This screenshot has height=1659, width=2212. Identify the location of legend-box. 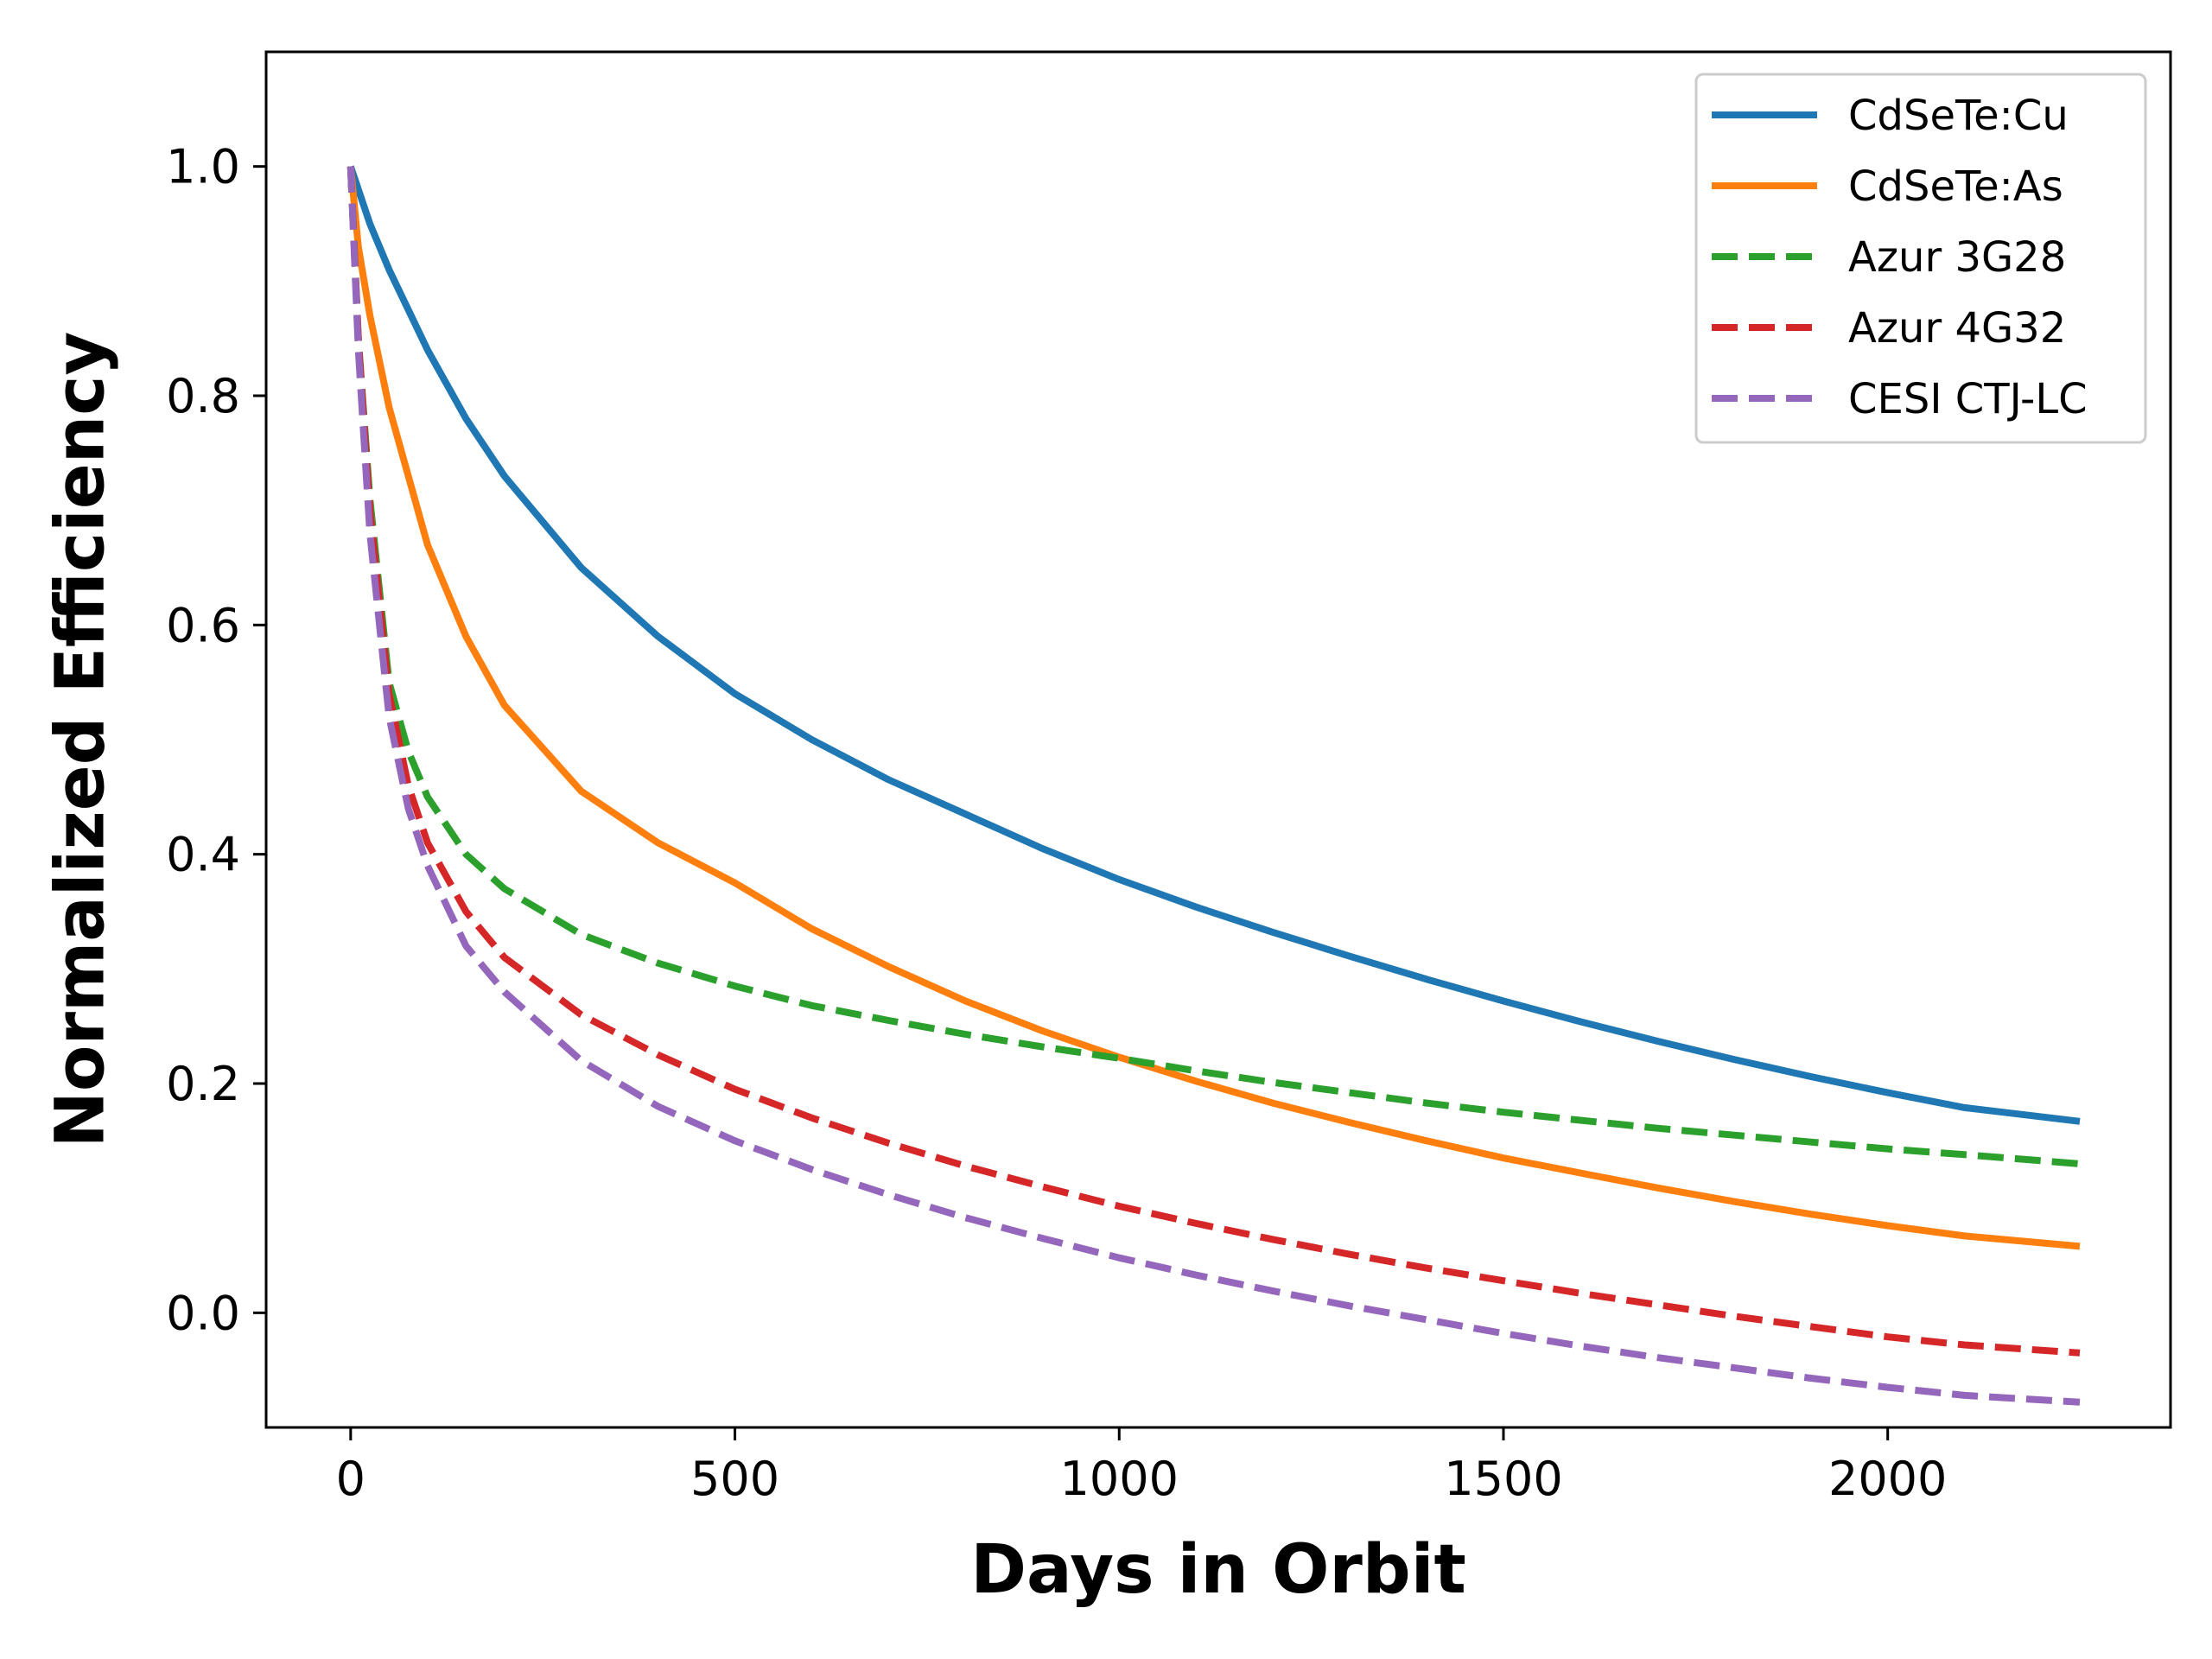
(1920, 258).